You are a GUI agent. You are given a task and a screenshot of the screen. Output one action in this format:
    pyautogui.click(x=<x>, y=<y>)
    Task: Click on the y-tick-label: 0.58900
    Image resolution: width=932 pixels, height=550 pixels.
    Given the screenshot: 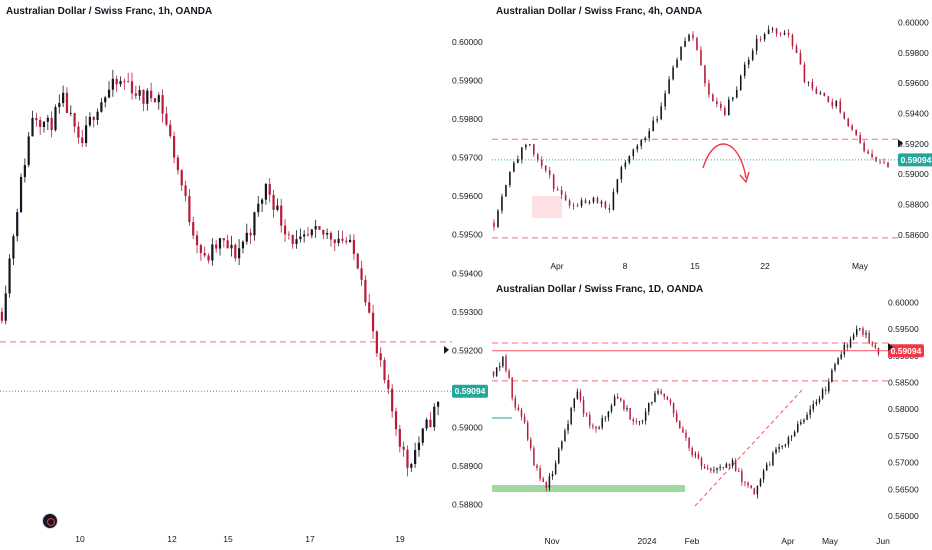 What is the action you would take?
    pyautogui.click(x=467, y=466)
    